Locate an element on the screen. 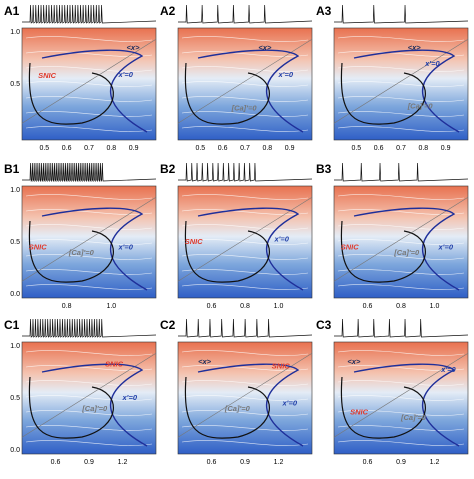 The width and height of the screenshot is (474, 479). panel: B3 0.6 0.8 1.0 SNIC [Ca]'=0 x'=0 is located at coordinates (392, 236).